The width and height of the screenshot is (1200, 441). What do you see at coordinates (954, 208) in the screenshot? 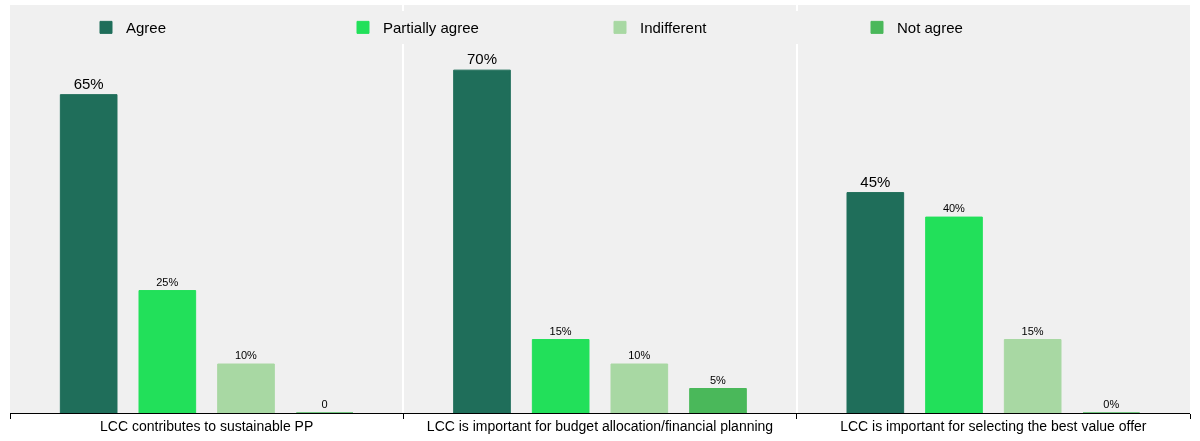
I see `data-label: 40%` at bounding box center [954, 208].